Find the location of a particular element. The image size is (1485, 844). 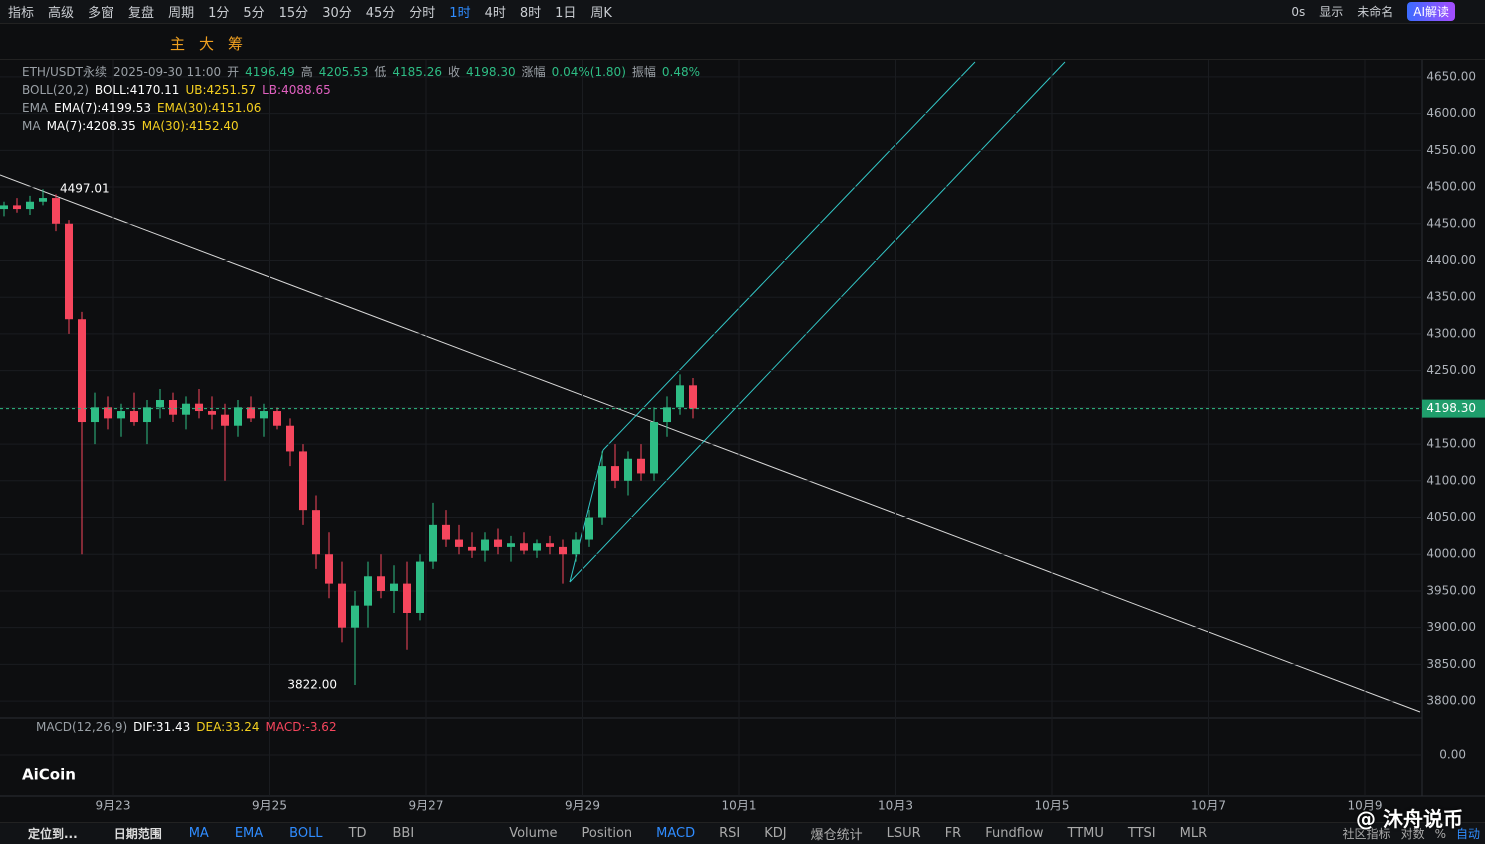

macd-tick-label: 0.00 is located at coordinates (1452, 755).